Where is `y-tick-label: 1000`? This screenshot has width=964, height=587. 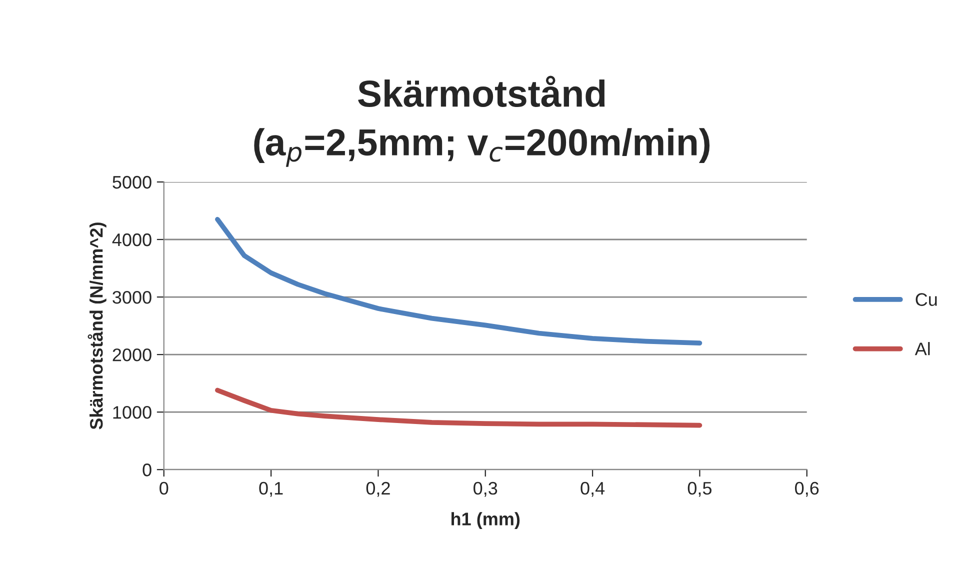
y-tick-label: 1000 is located at coordinates (132, 412).